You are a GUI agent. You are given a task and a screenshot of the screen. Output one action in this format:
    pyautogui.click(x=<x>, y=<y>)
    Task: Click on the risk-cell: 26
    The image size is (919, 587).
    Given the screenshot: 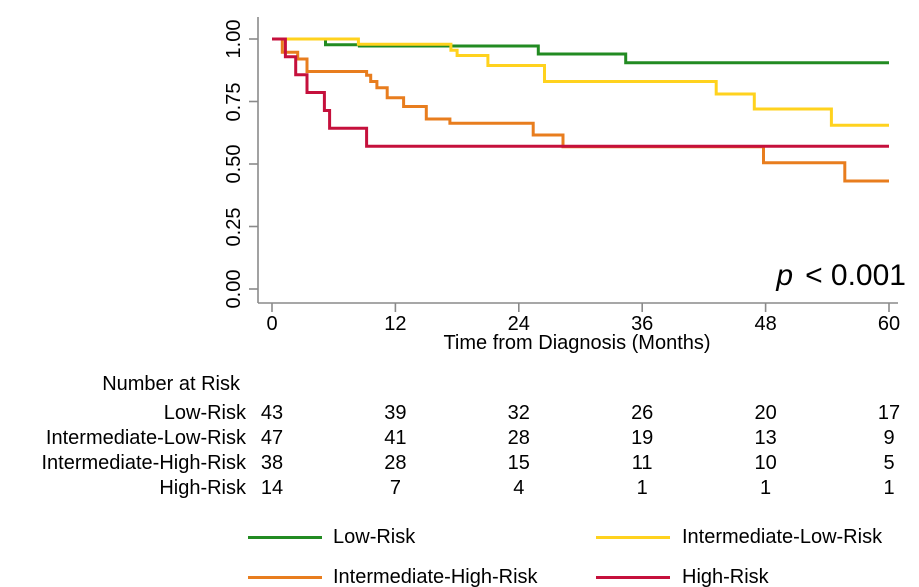 What is the action you would take?
    pyautogui.click(x=642, y=413)
    